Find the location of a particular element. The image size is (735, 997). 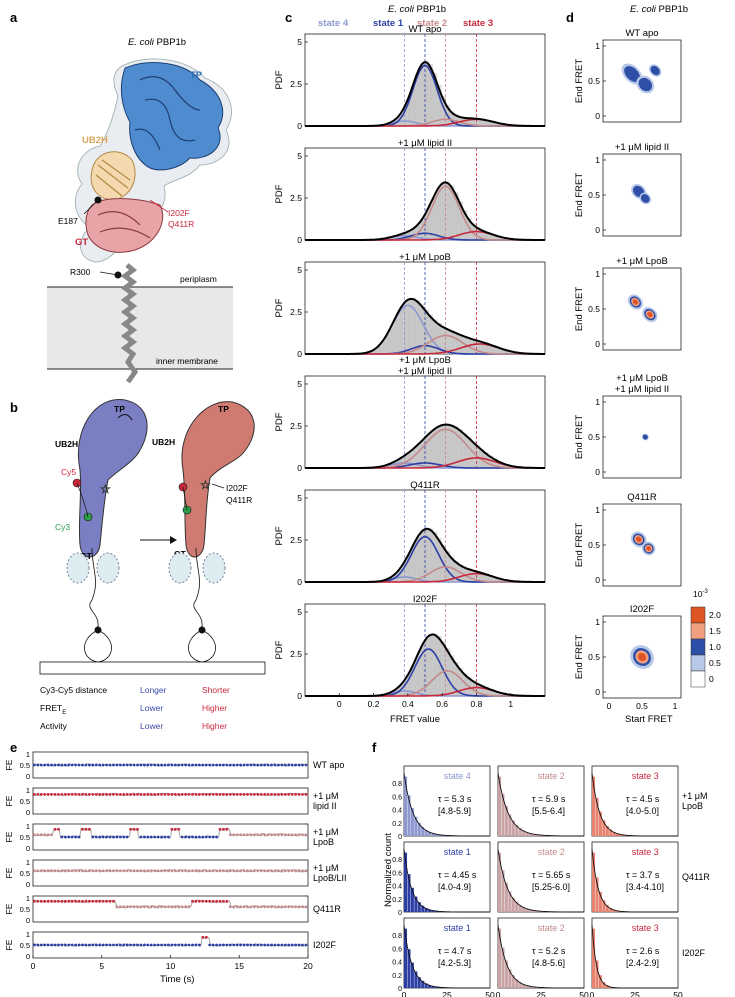

trace-0: 0 0.5 1 FE WT apo is located at coordinates (174, 765).